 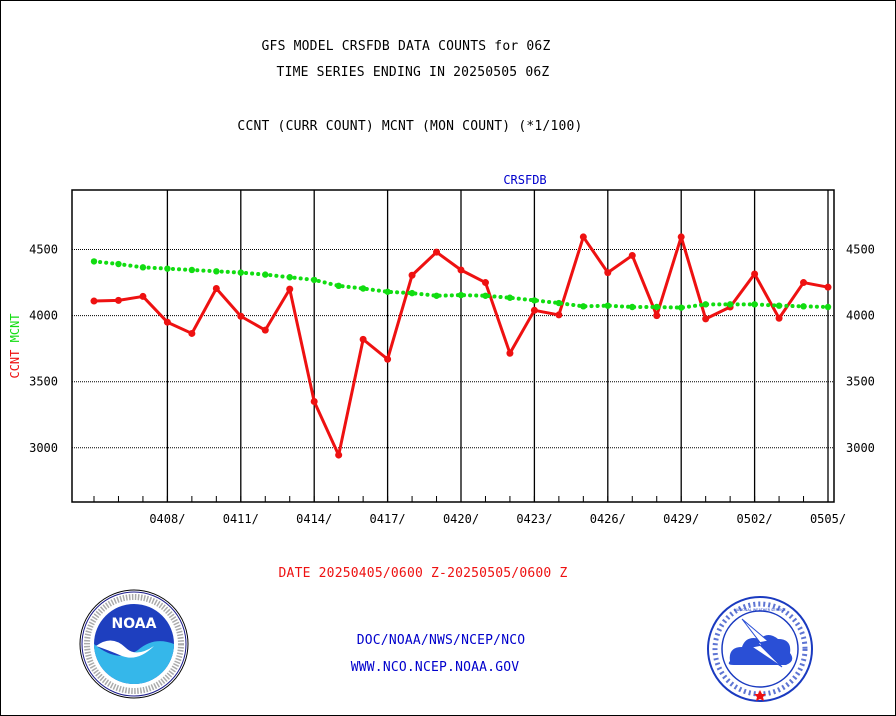 What do you see at coordinates (441, 640) in the screenshot?
I see `org-path-link: DOC/NOAA/NWS/NCEP/NCO` at bounding box center [441, 640].